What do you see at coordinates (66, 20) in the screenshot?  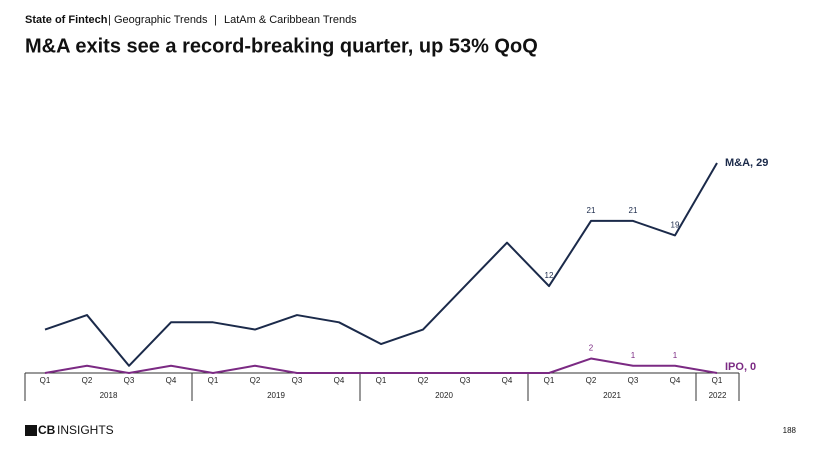 I see `breadcrumb-main: State of Fintech` at bounding box center [66, 20].